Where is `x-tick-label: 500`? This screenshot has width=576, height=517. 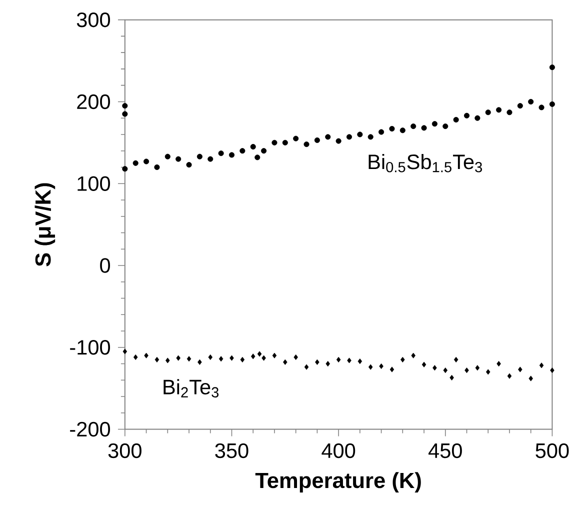
x-tick-label: 500 is located at coordinates (552, 451).